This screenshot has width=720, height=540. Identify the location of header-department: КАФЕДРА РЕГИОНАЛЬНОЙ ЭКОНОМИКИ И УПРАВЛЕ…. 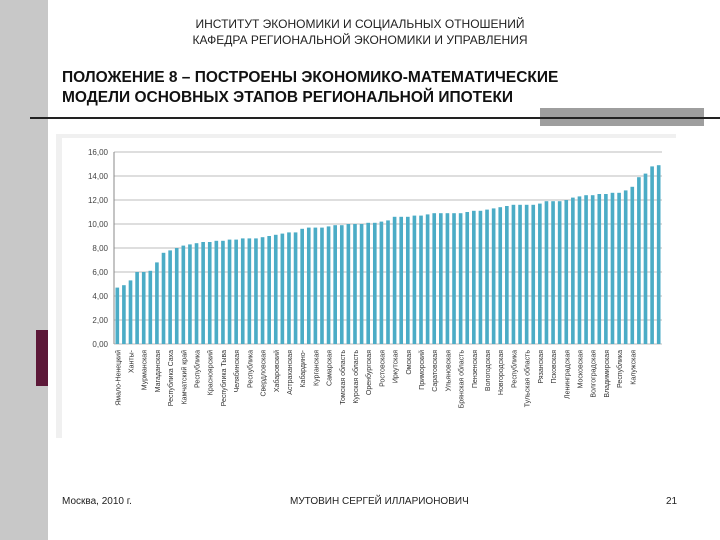
(360, 40).